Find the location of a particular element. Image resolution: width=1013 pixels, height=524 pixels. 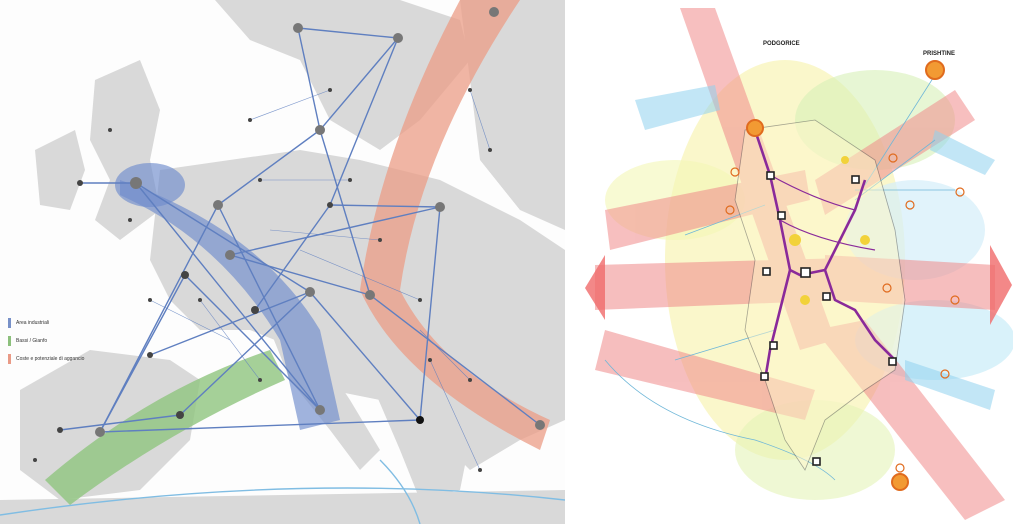

legend-item-green: Bassi / Gianfo is located at coordinates (46, 341).